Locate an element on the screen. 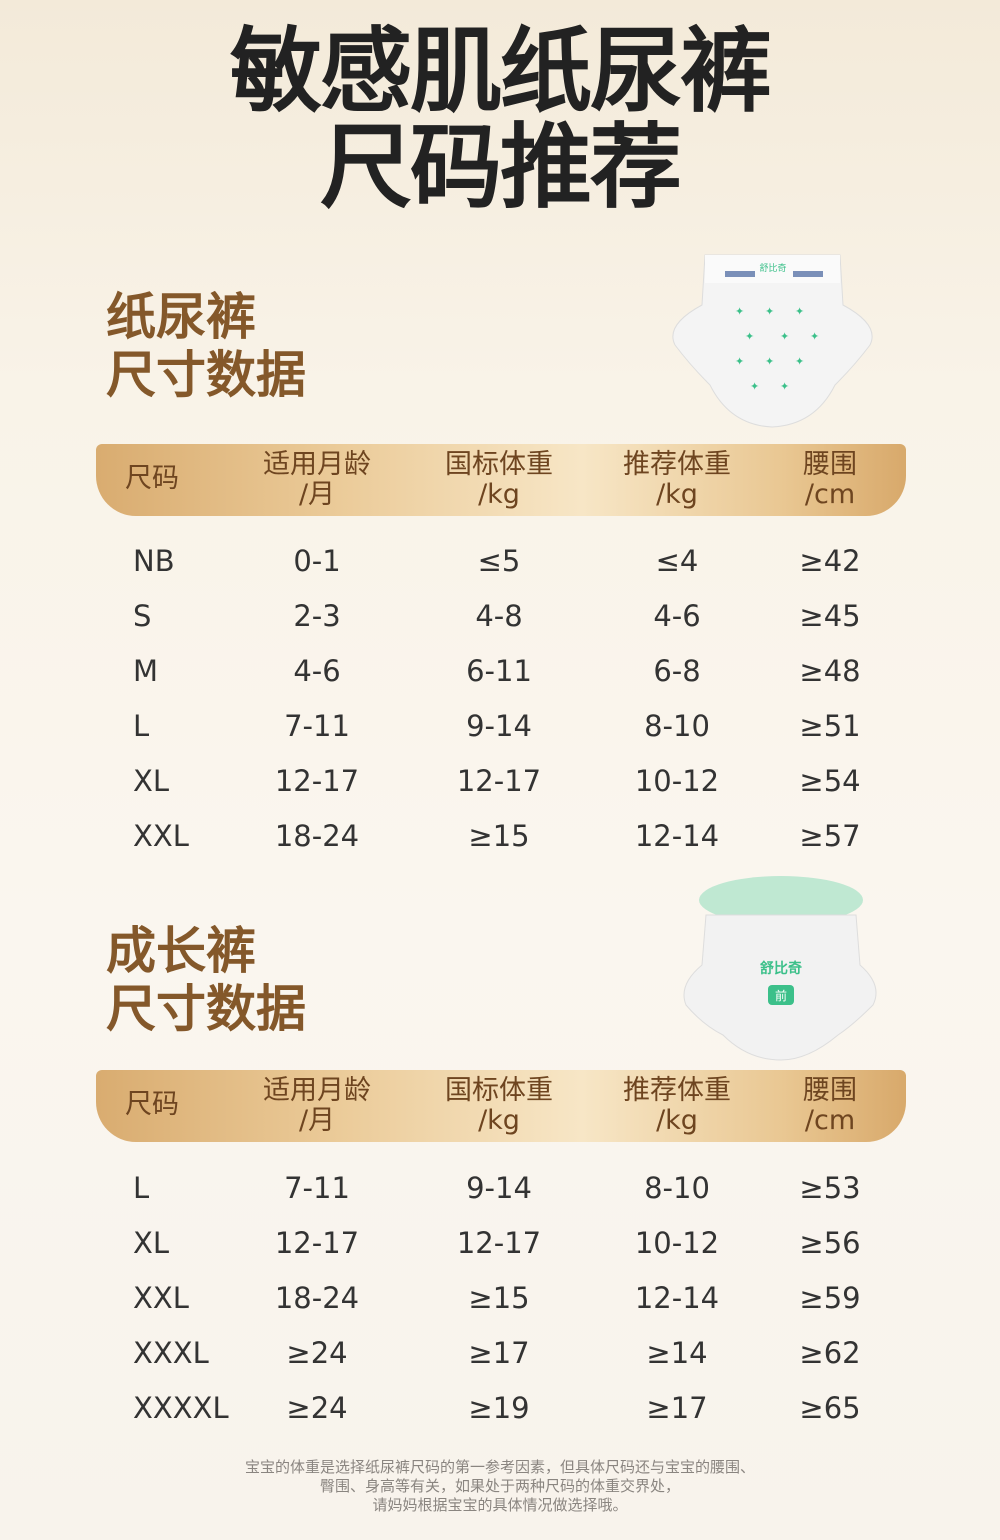  table-row: XL 12-17 12-17 10-12 ≥56 is located at coordinates (500, 1243).